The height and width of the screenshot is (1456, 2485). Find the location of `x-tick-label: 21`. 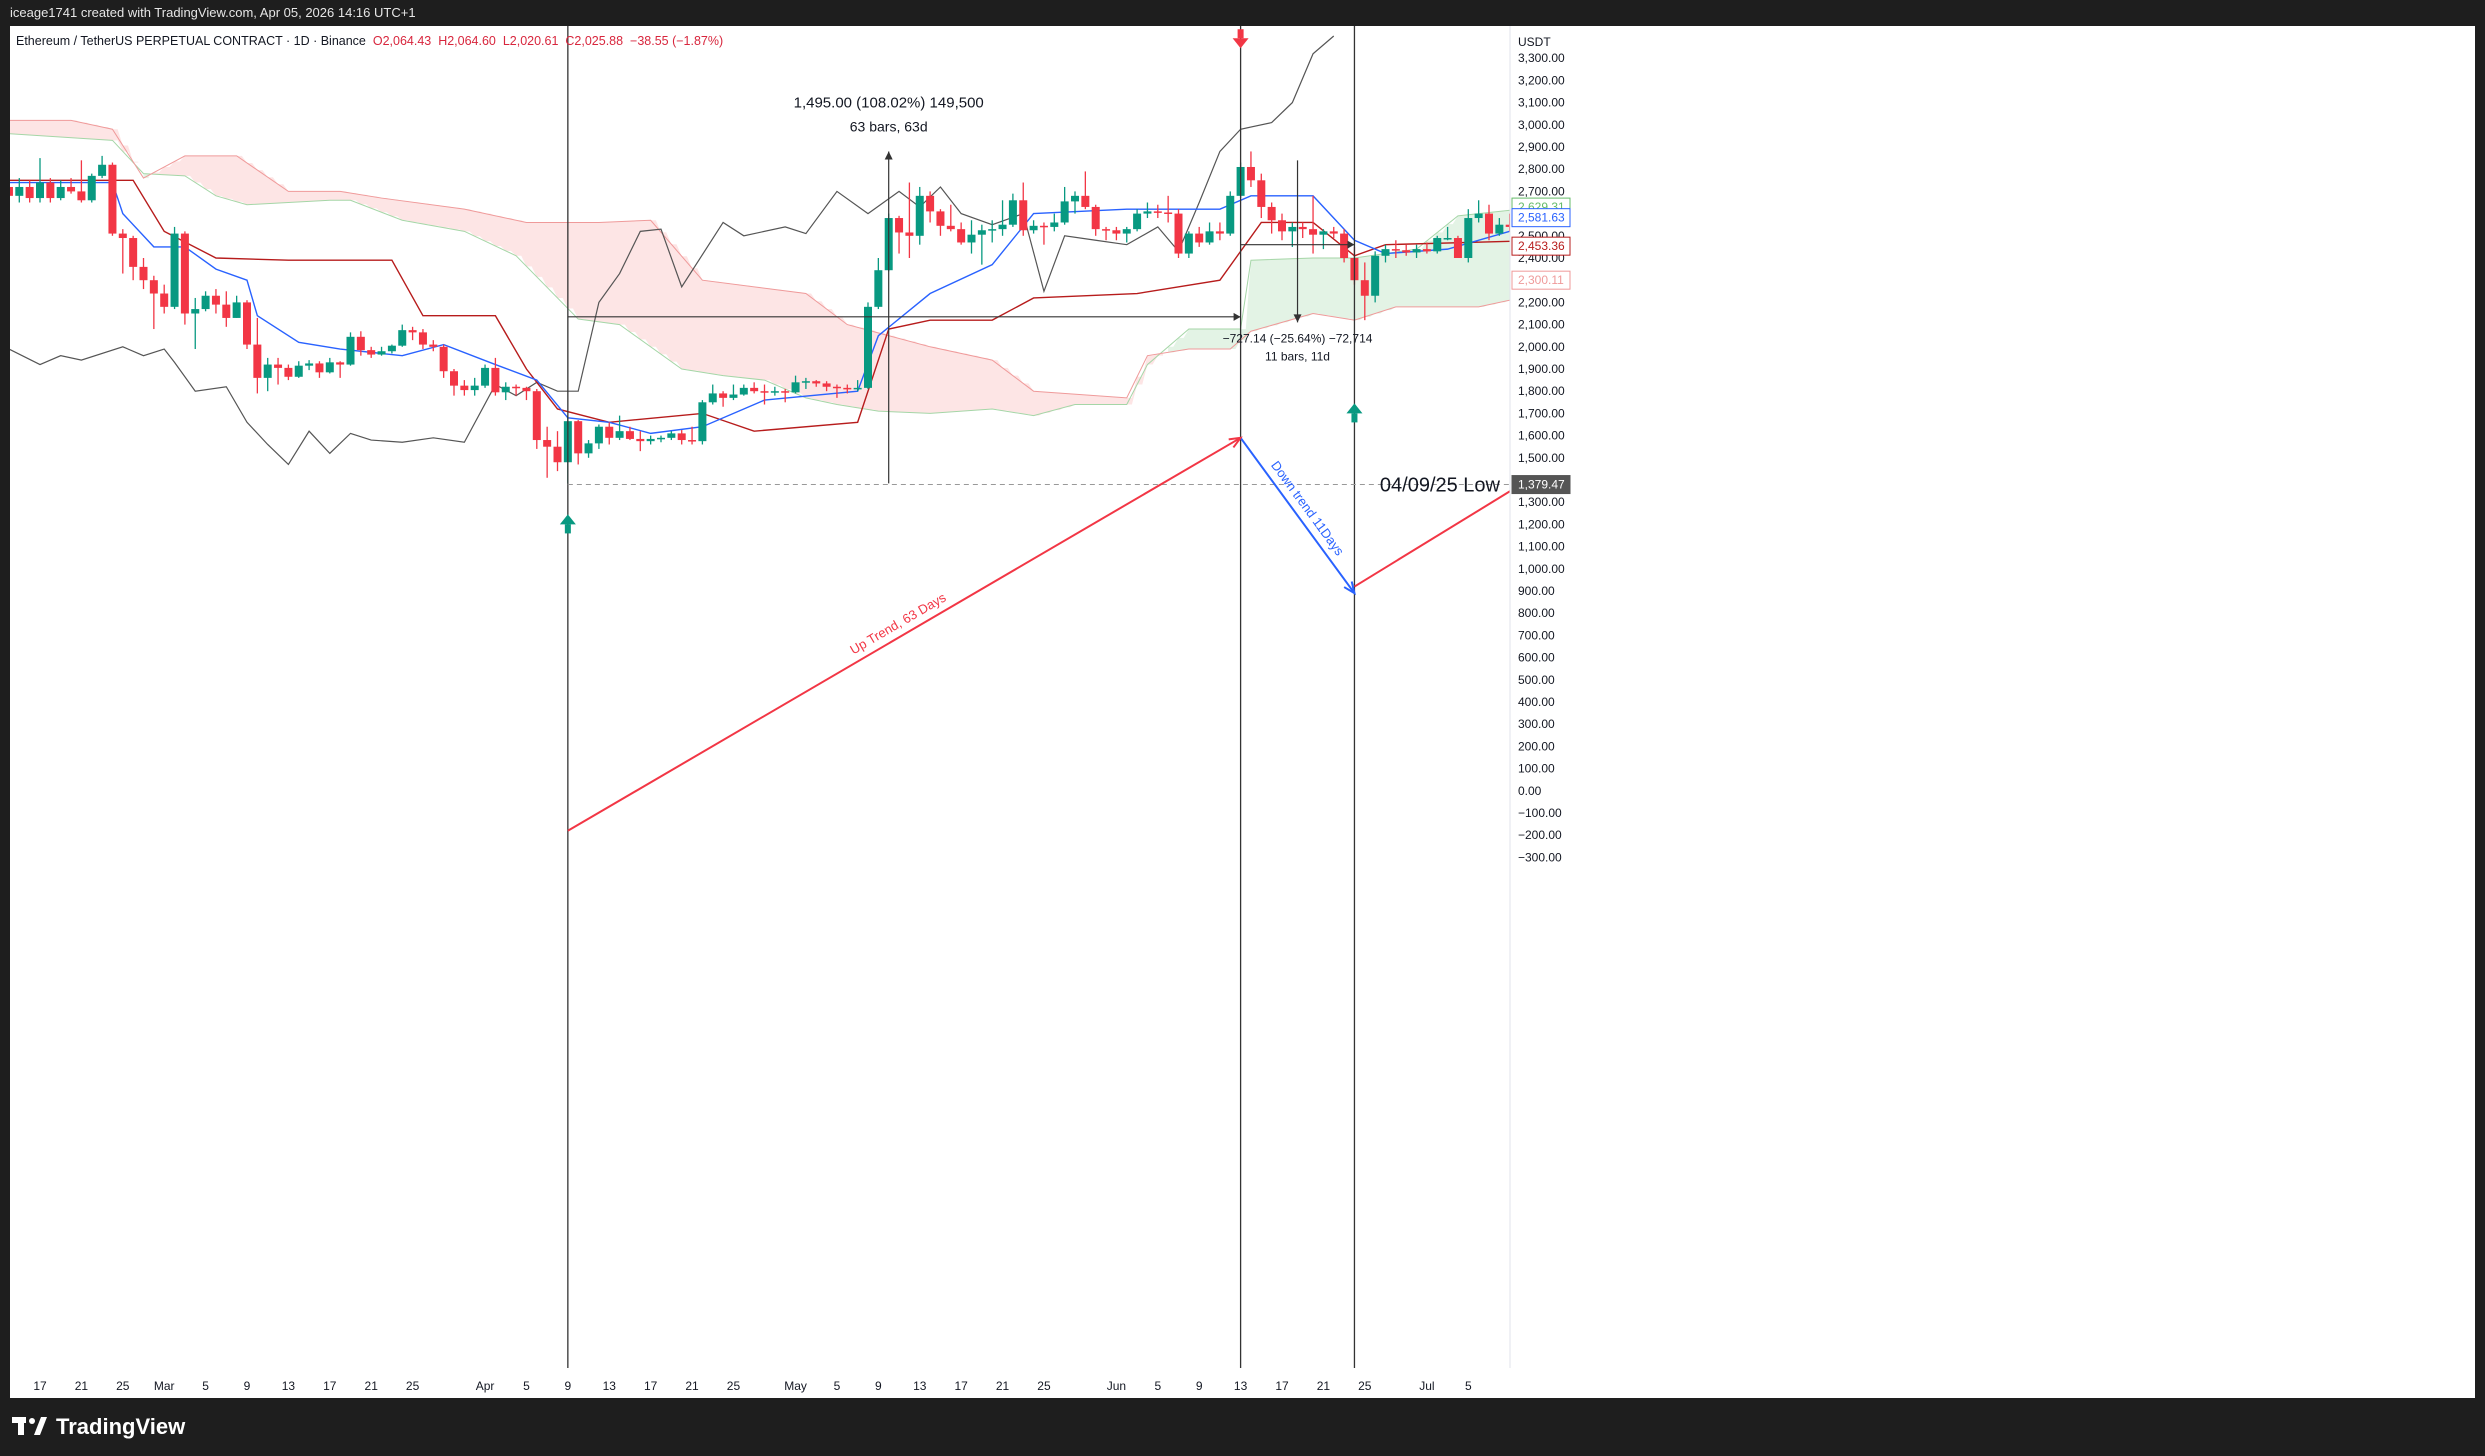

x-tick-label: 21 is located at coordinates (1324, 1386).